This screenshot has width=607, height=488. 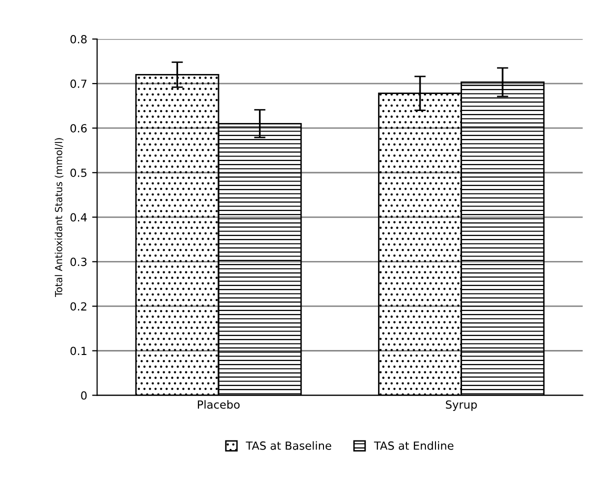 I want to click on y-tick-label: 0.5, so click(x=78, y=173).